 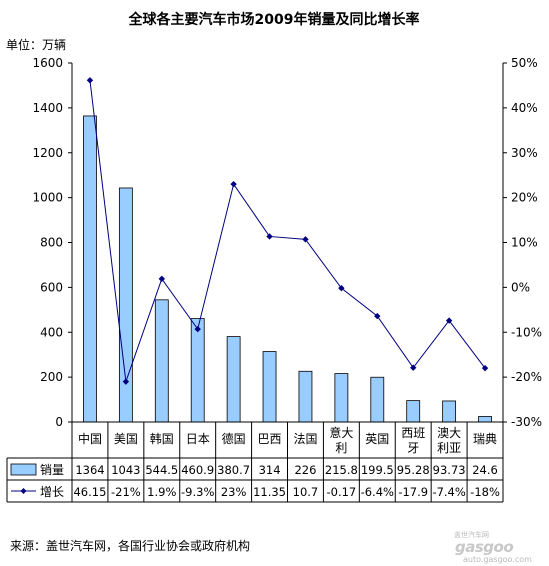 What do you see at coordinates (130, 546) in the screenshot?
I see `source-note: 来源：盖世汽车网，各国行业协会或政府机构` at bounding box center [130, 546].